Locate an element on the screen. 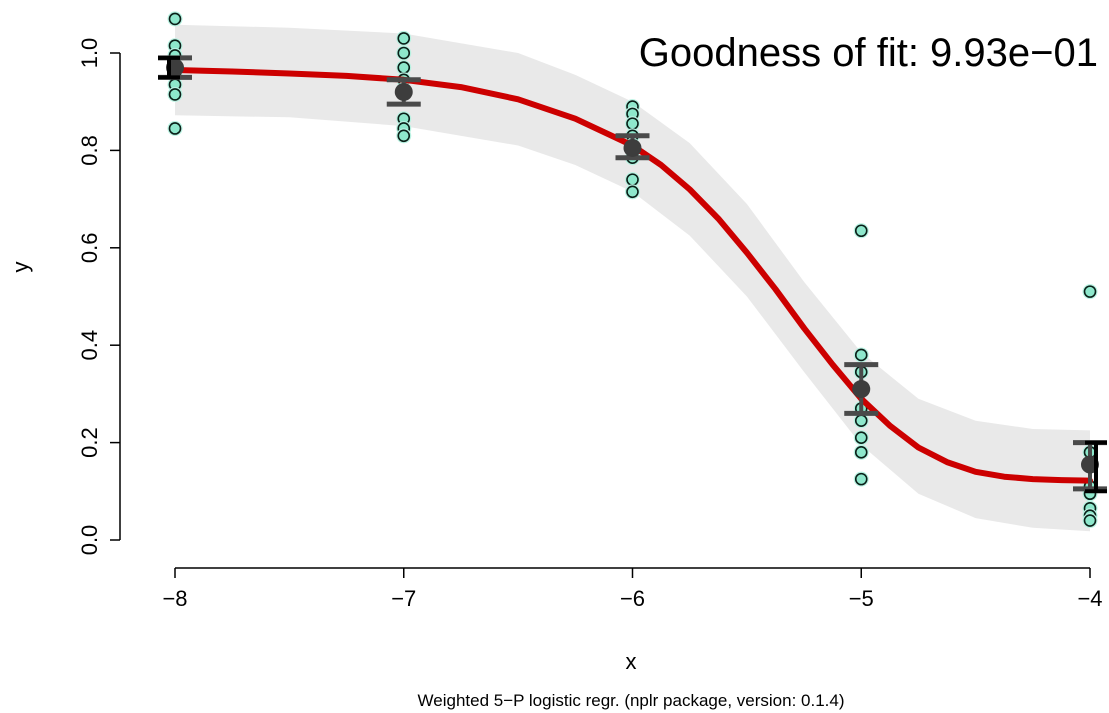 The width and height of the screenshot is (1109, 713). x-tick-label: −6 is located at coordinates (632, 598).